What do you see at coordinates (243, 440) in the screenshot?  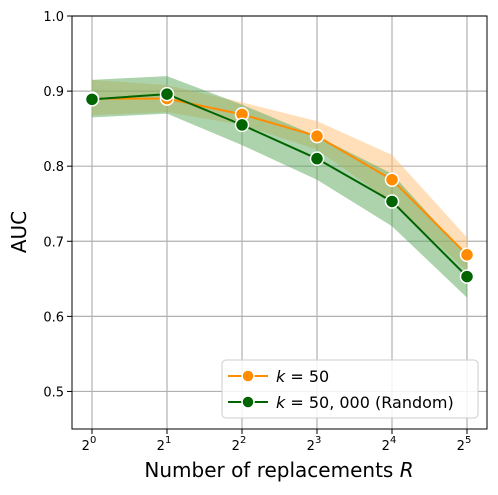 I see `x-tick-exponent: 2` at bounding box center [243, 440].